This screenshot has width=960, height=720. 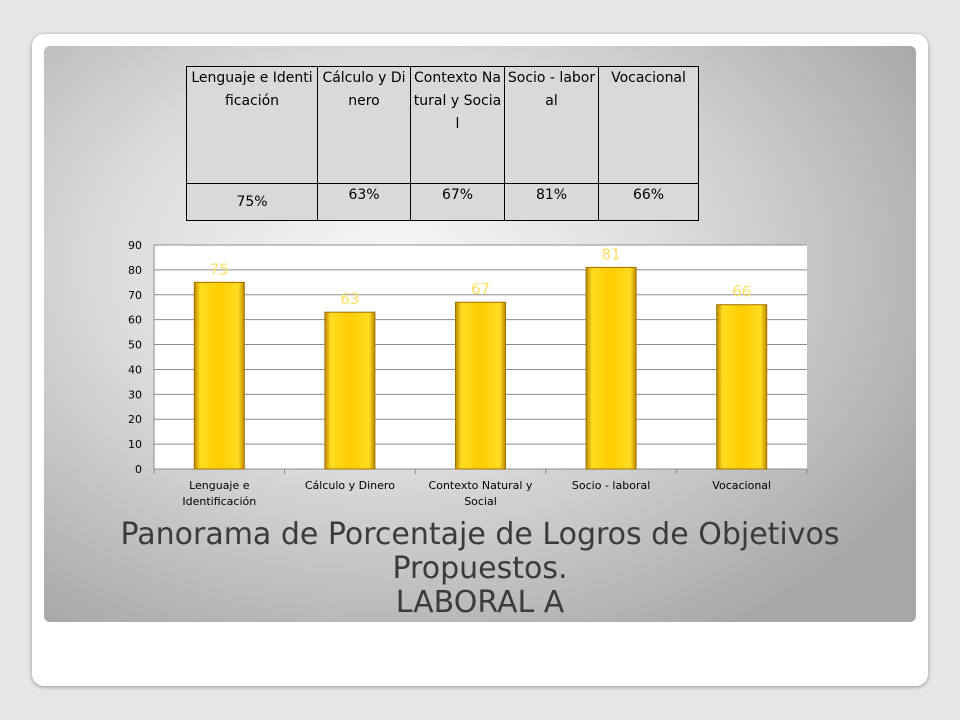 What do you see at coordinates (349, 299) in the screenshot?
I see `bar-value-label: 63` at bounding box center [349, 299].